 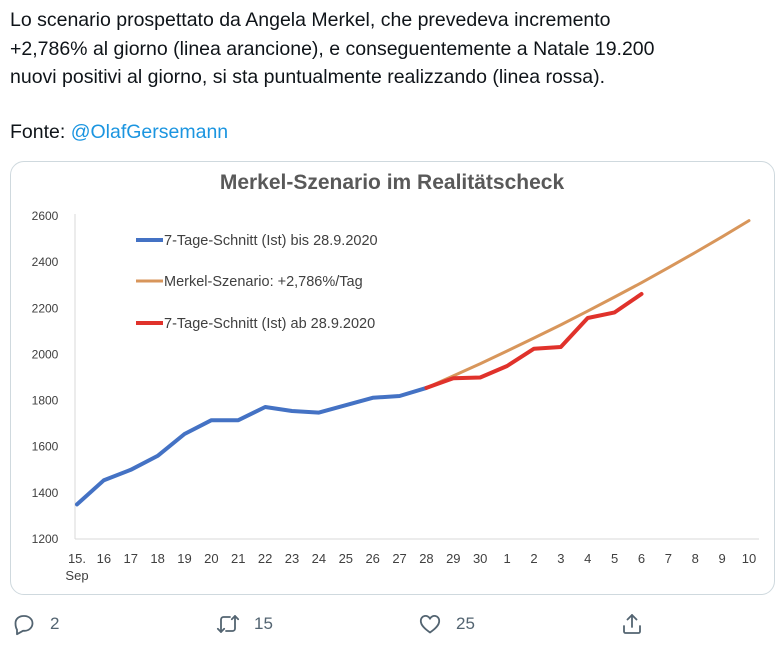 What do you see at coordinates (480, 558) in the screenshot?
I see `x-tick-label: 30` at bounding box center [480, 558].